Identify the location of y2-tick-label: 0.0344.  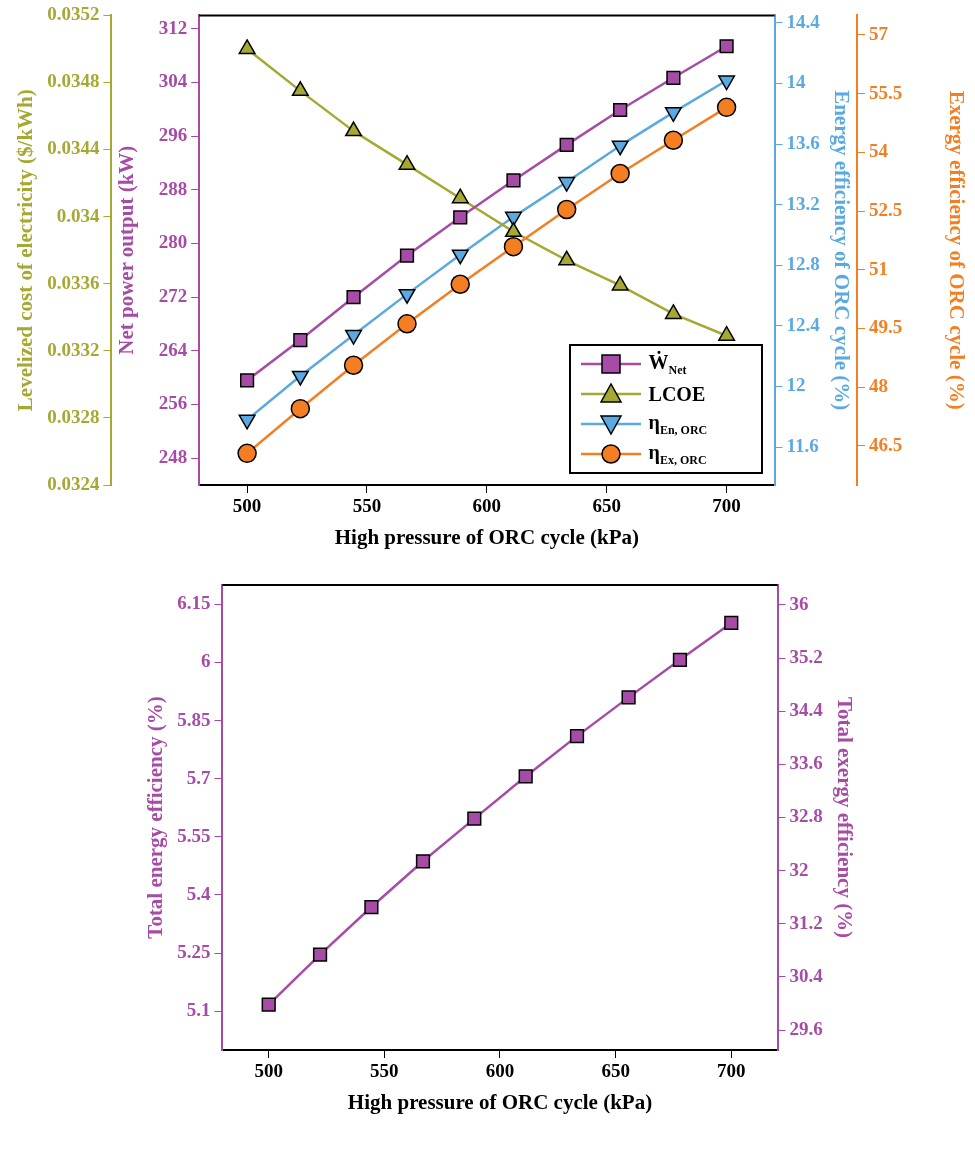
(73, 148).